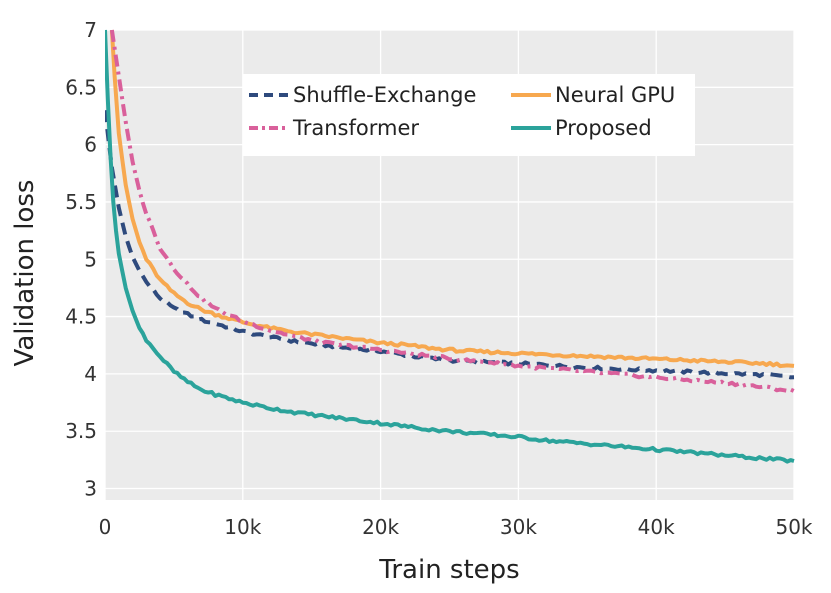 This screenshot has height=593, width=831. Describe the element at coordinates (793, 527) in the screenshot. I see `x-tick-label: 50k` at that location.